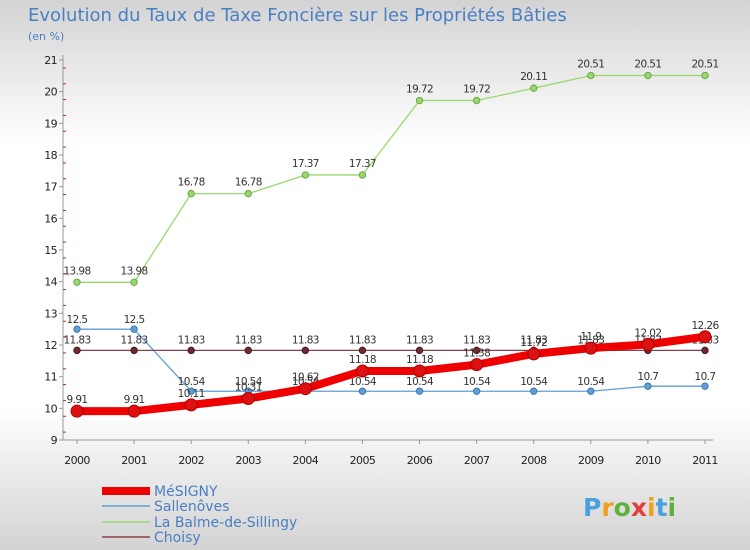 This screenshot has width=750, height=550. What do you see at coordinates (191, 460) in the screenshot?
I see `x-tick-label: 2002` at bounding box center [191, 460].